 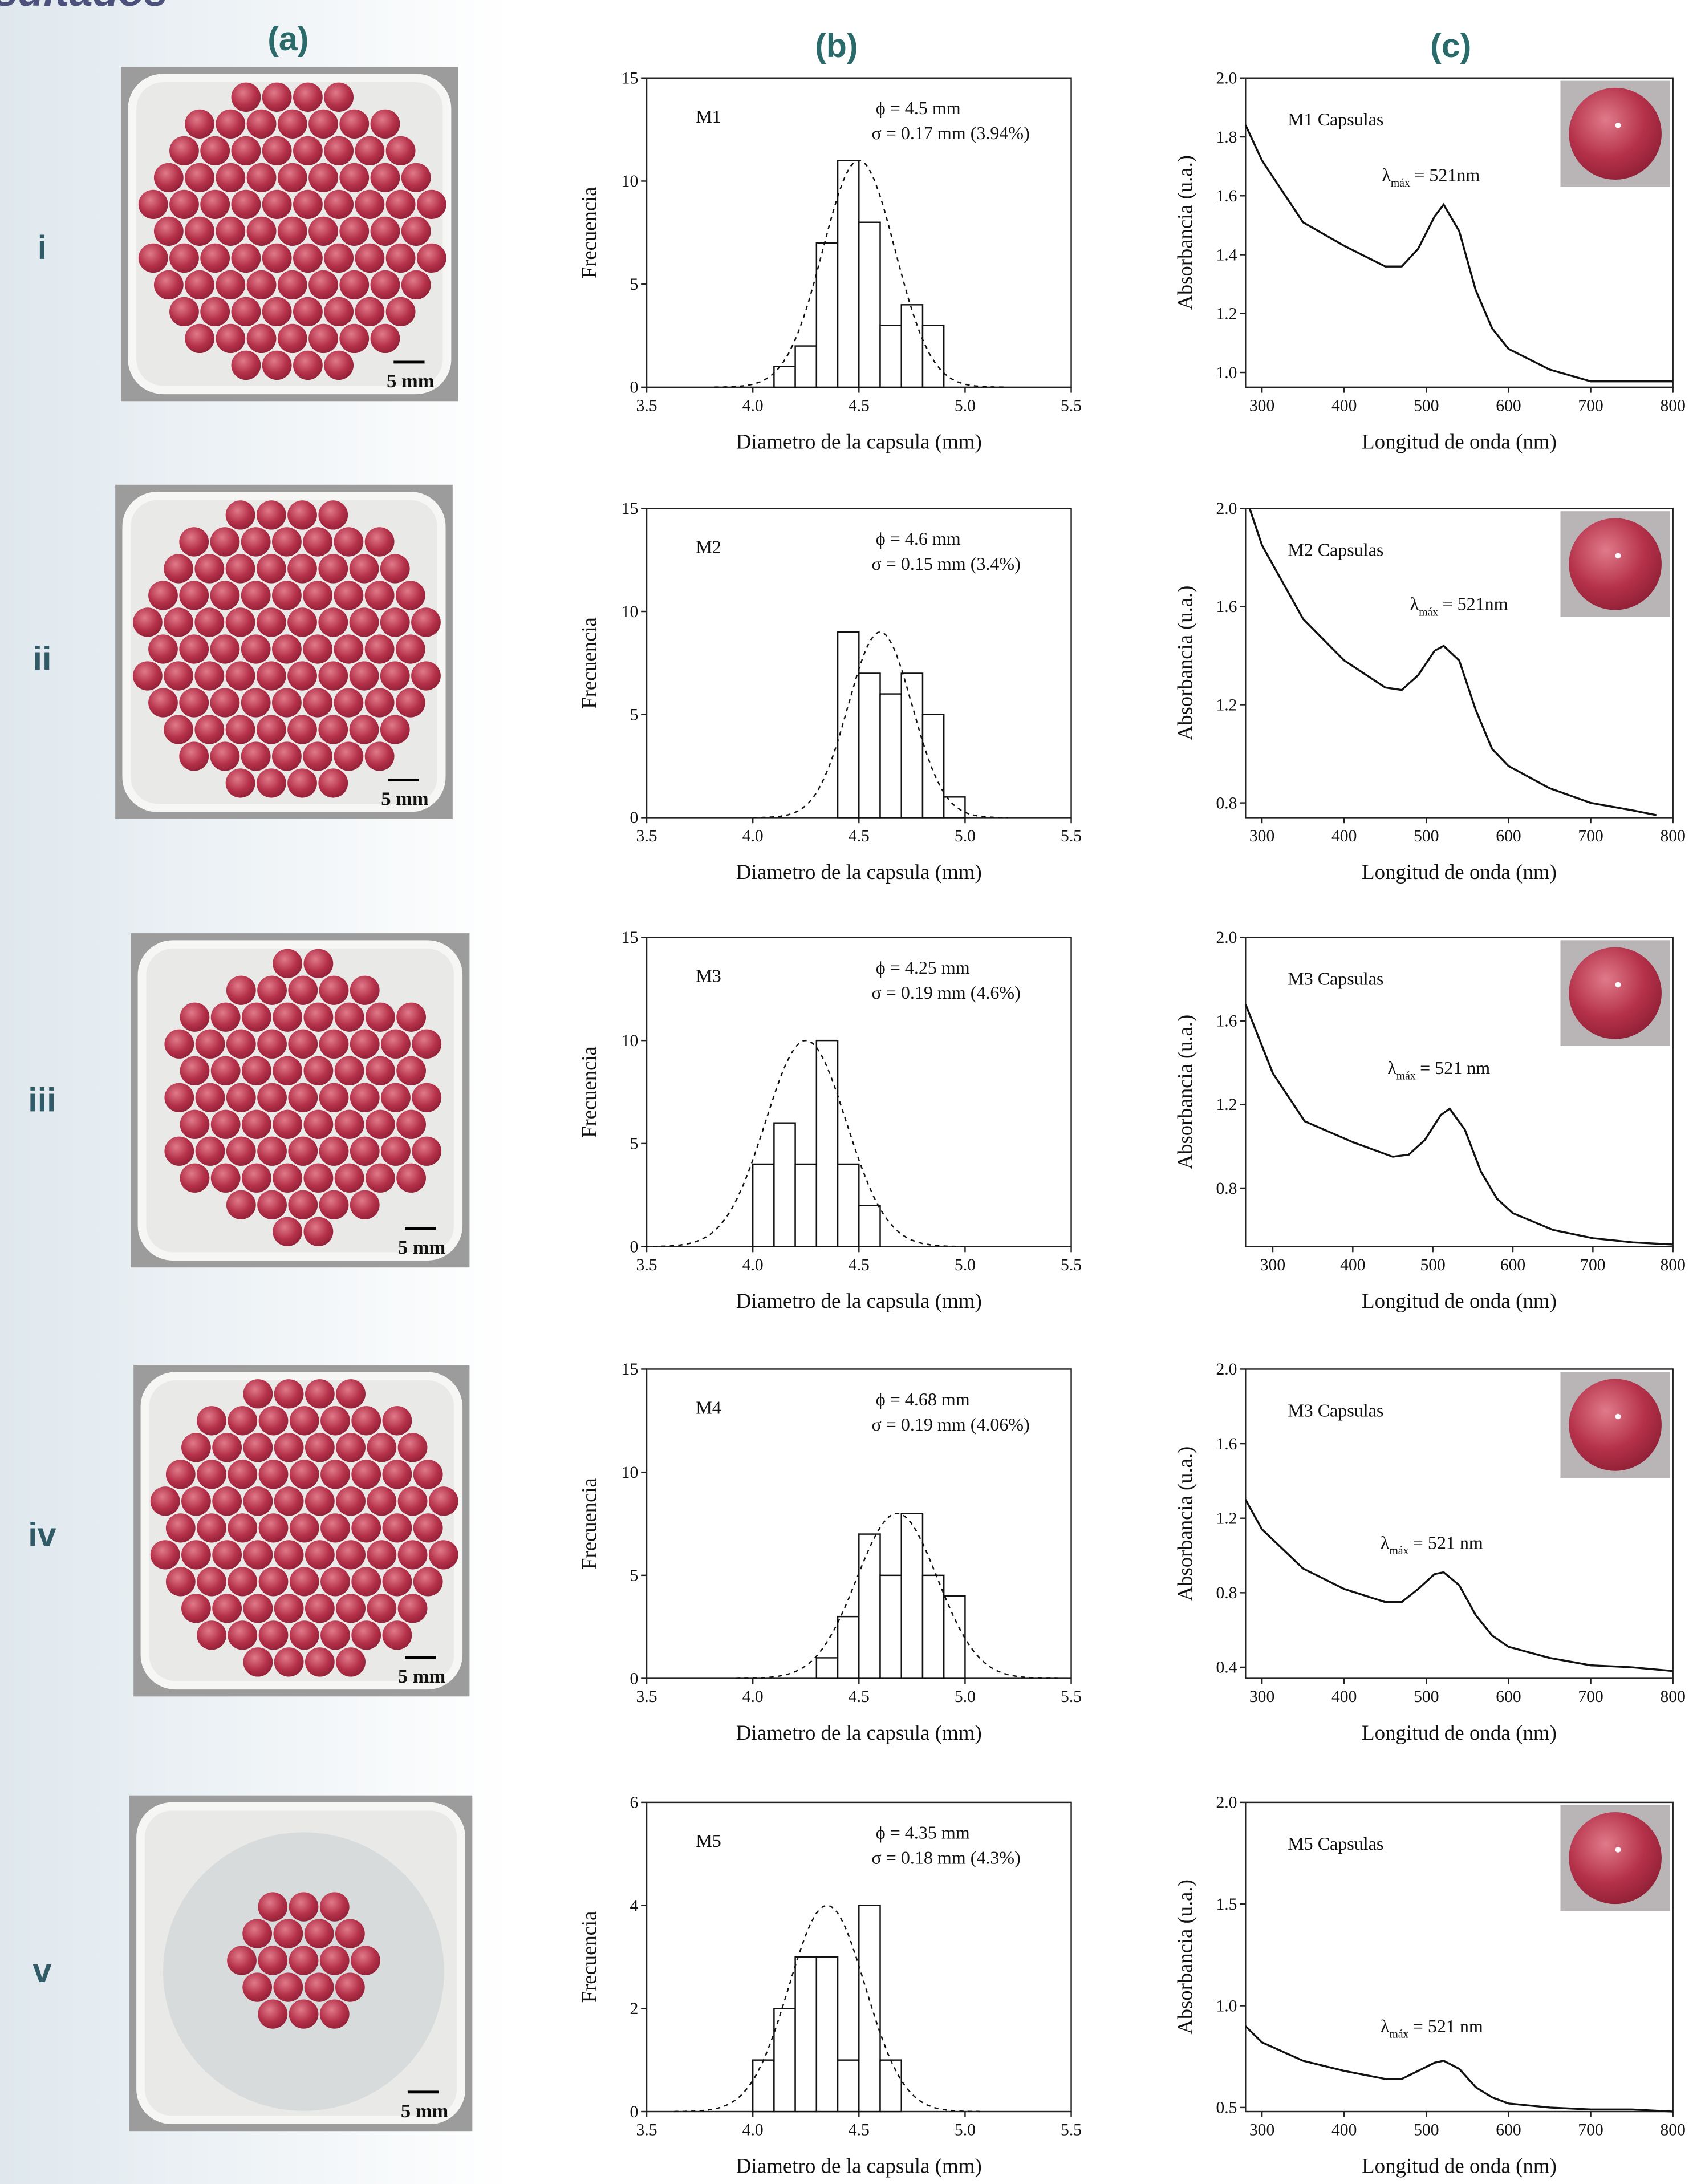 I want to click on x-tick-label: 800, so click(x=1674, y=1697).